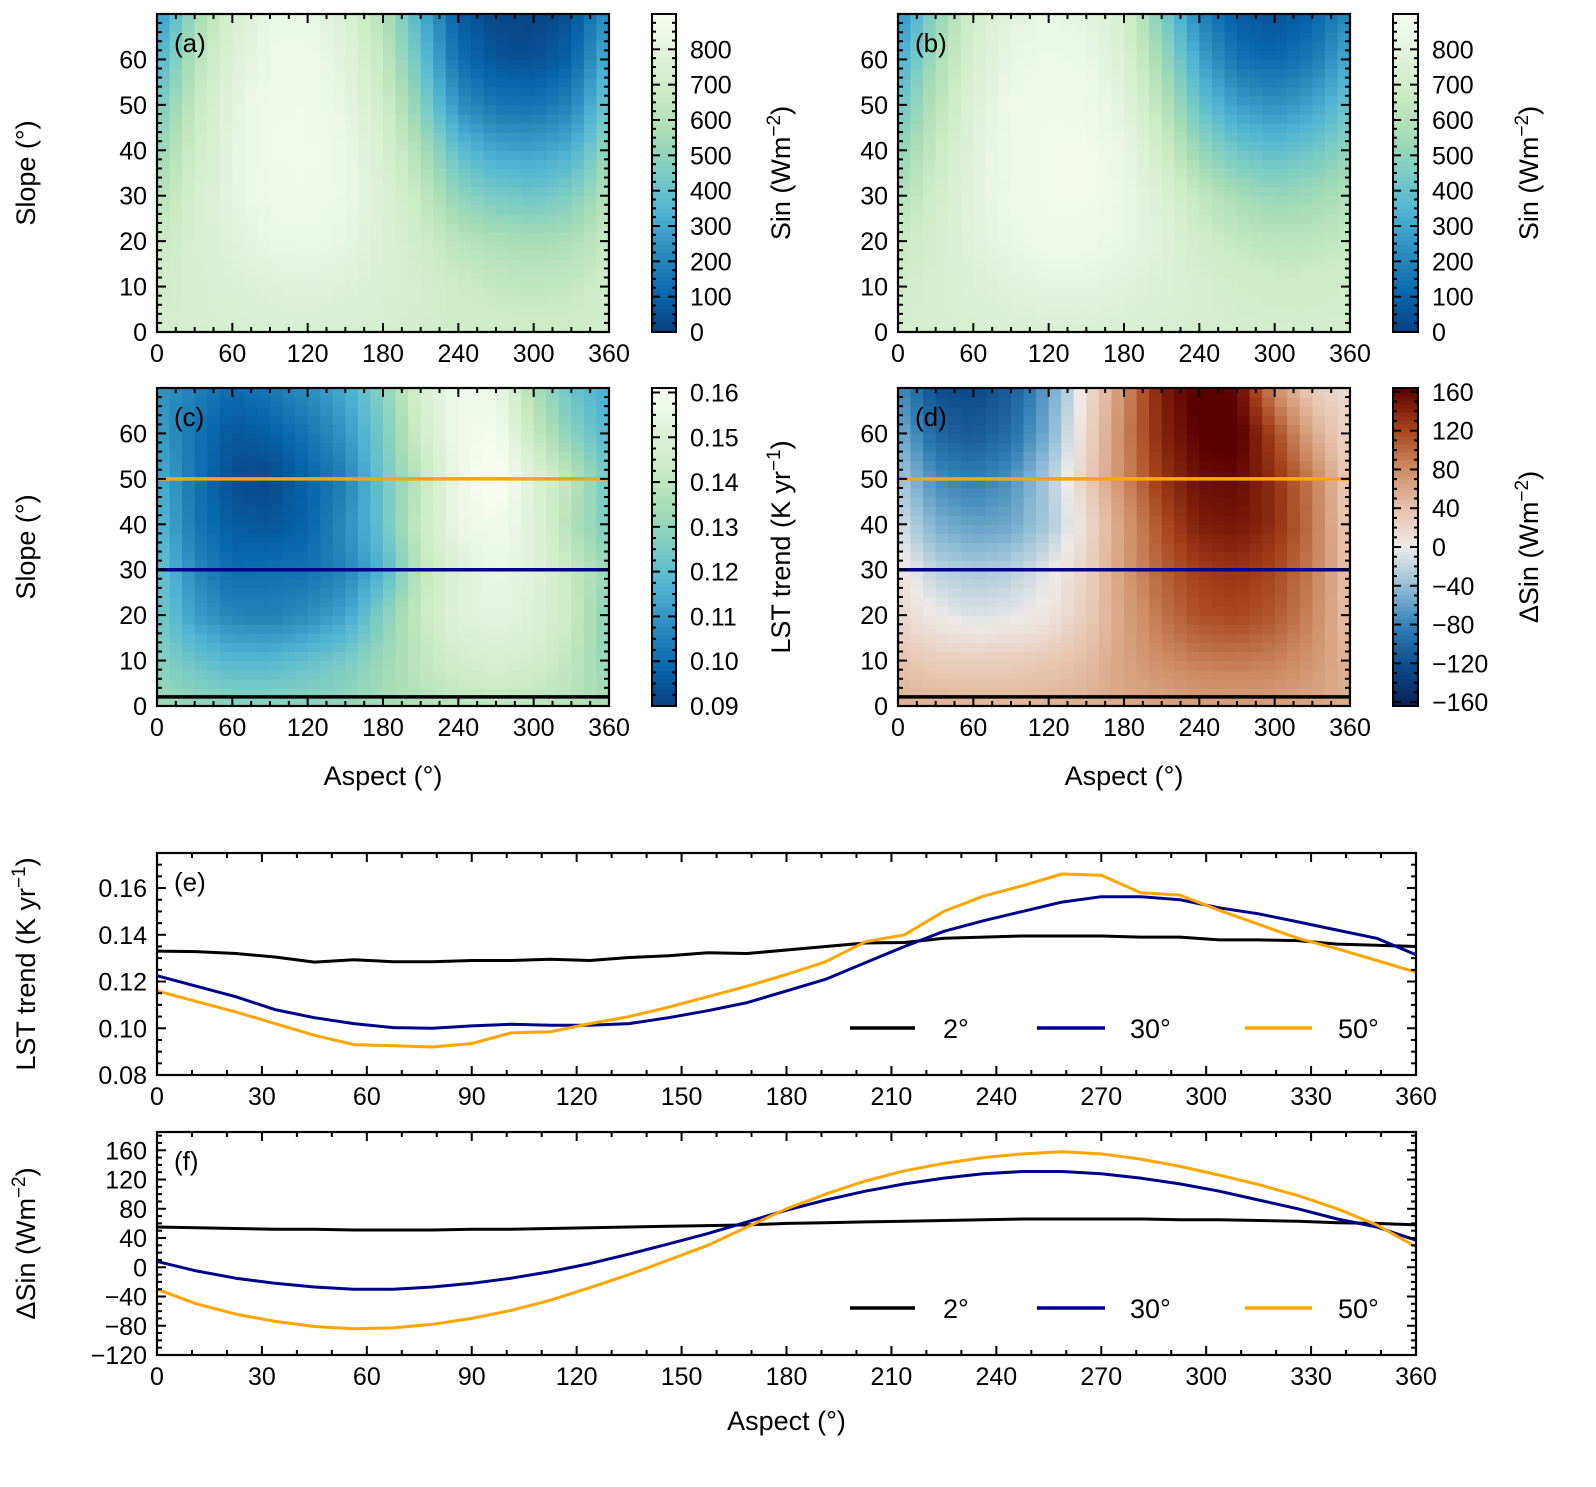 The image size is (1596, 1487). What do you see at coordinates (133, 480) in the screenshot?
I see `y-tick-label: 50` at bounding box center [133, 480].